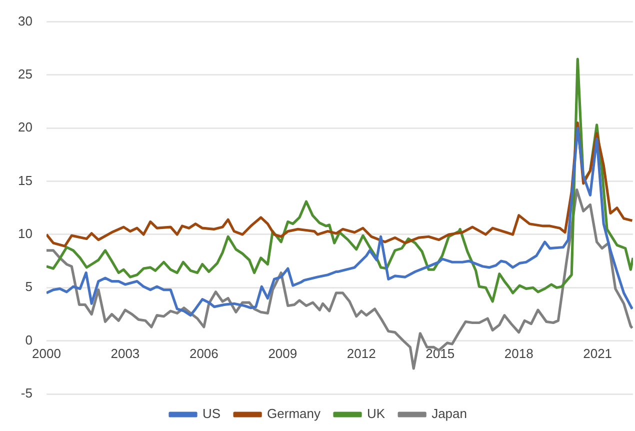 This screenshot has width=635, height=431. Describe the element at coordinates (125, 354) in the screenshot. I see `x-tick-label: 2003` at that location.